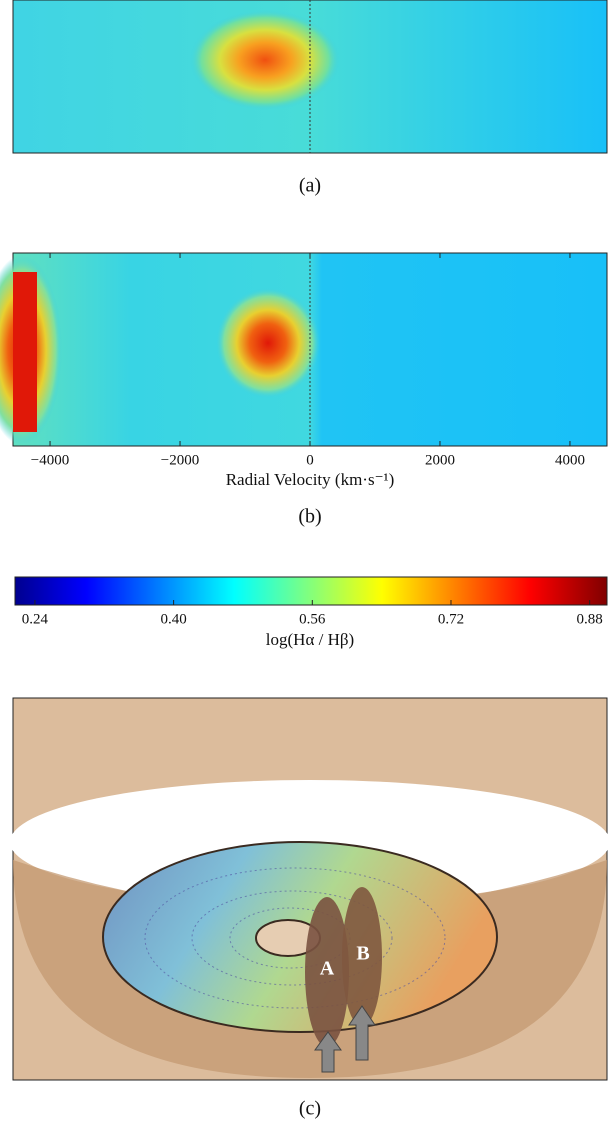  Describe the element at coordinates (327, 969) in the screenshot. I see `cloud-label: A` at that location.